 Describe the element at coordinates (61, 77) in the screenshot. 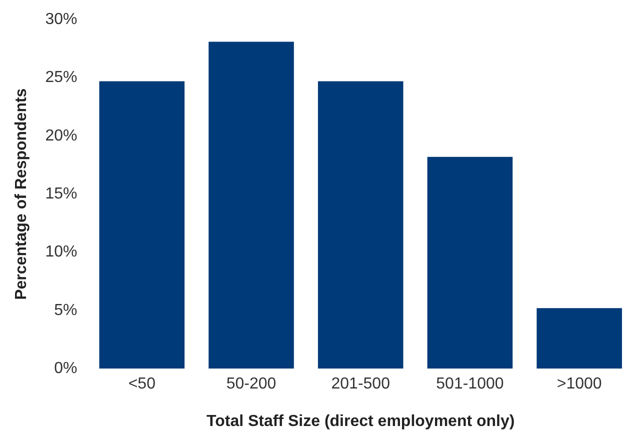

I see `y-tick-label: 25%` at that location.